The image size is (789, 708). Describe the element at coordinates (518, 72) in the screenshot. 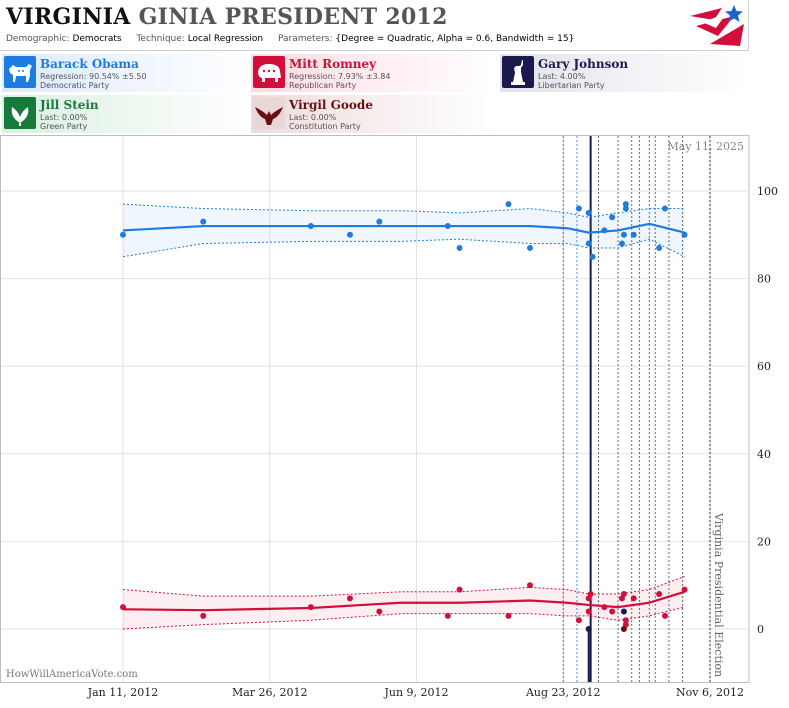

I see `liberty-statue-icon` at that location.